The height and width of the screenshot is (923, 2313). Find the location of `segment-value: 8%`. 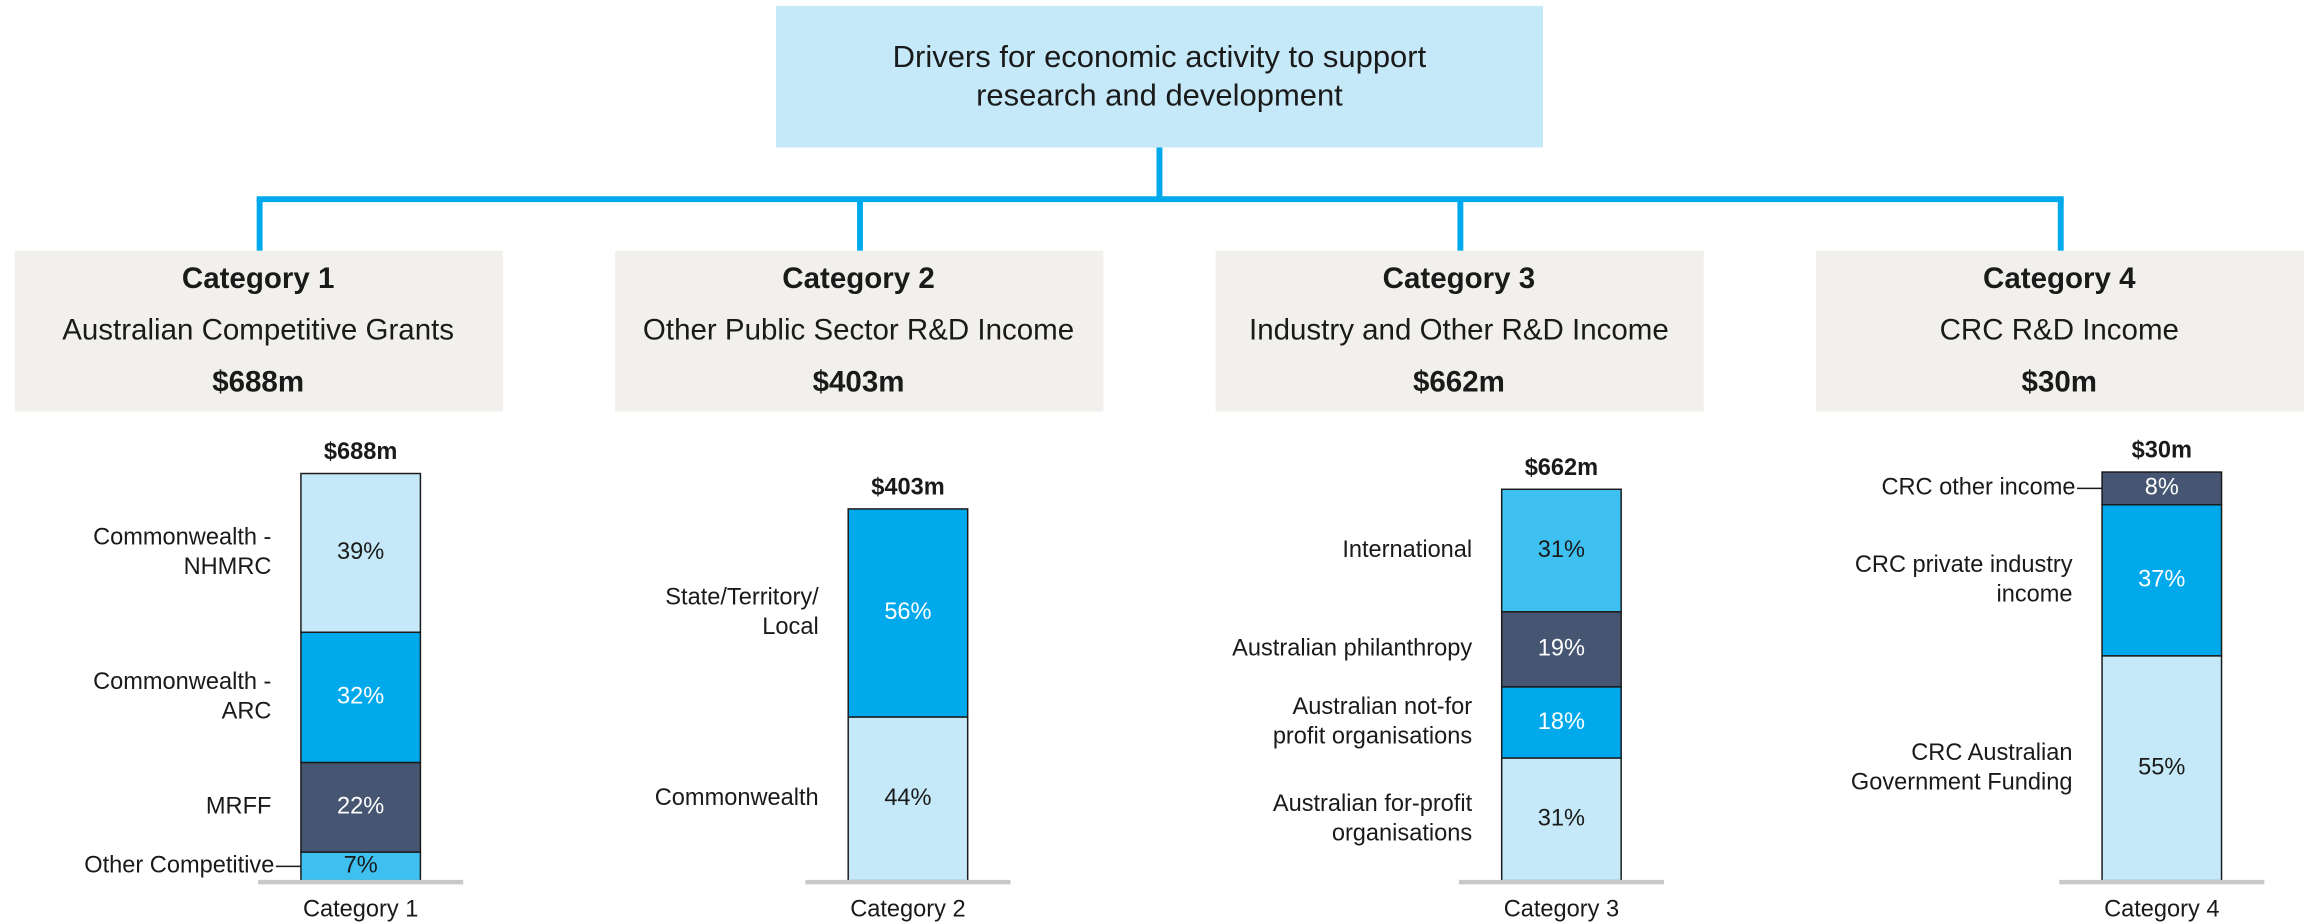

segment-value: 8% is located at coordinates (2162, 488).